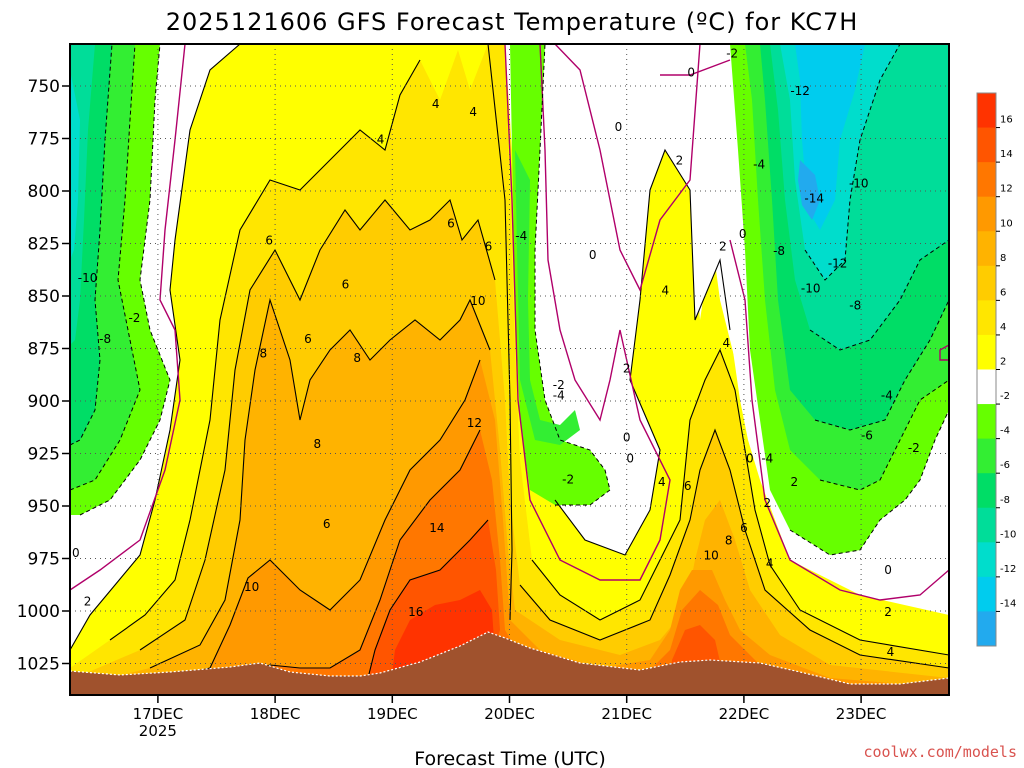 Image resolution: width=1024 pixels, height=768 pixels. I want to click on credit-link: coolwx.com/models, so click(940, 752).